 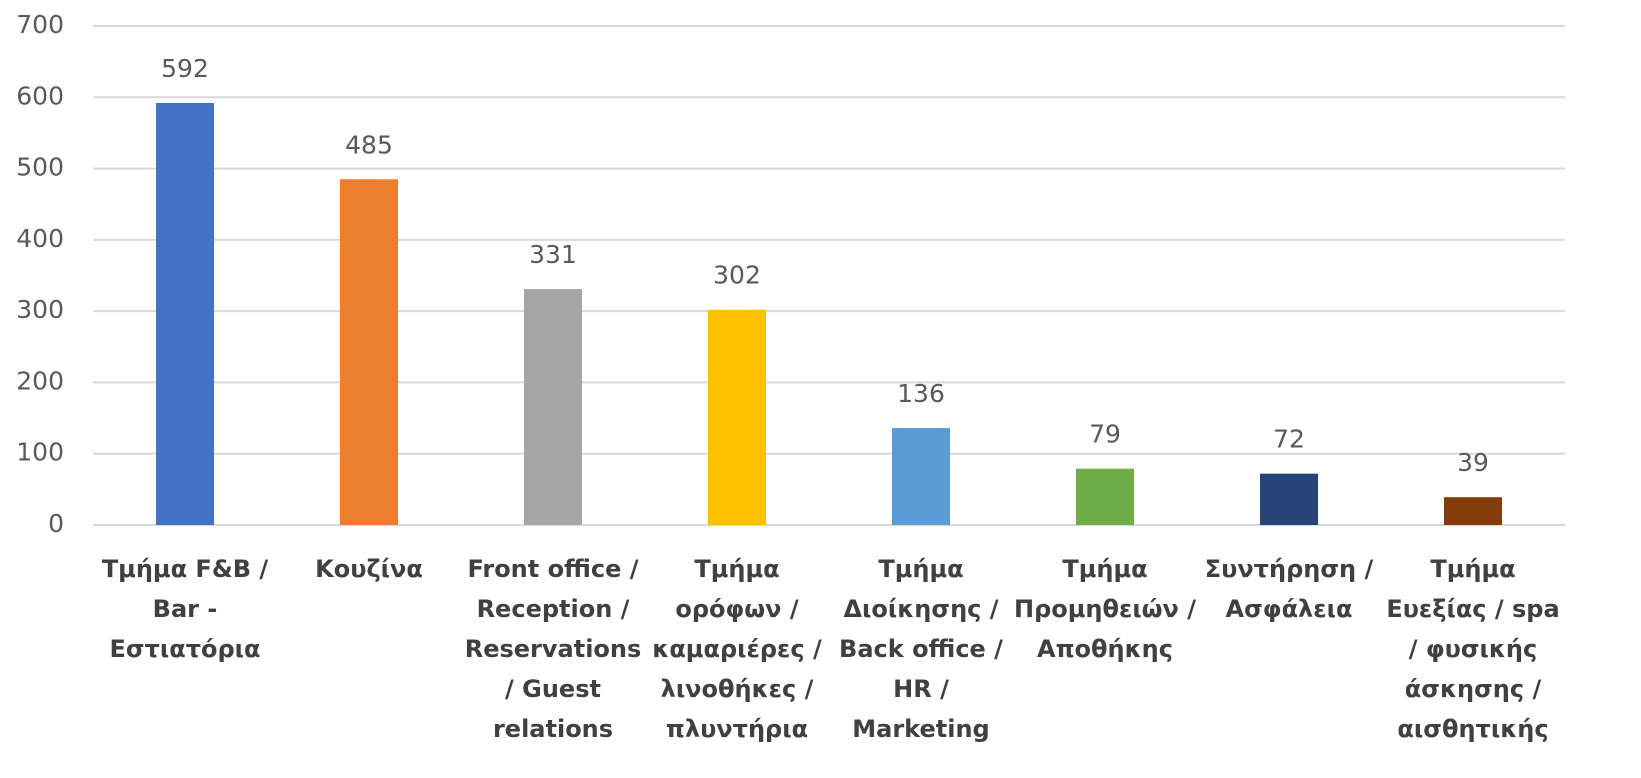 What do you see at coordinates (40, 24) in the screenshot?
I see `y-tick-label: 700` at bounding box center [40, 24].